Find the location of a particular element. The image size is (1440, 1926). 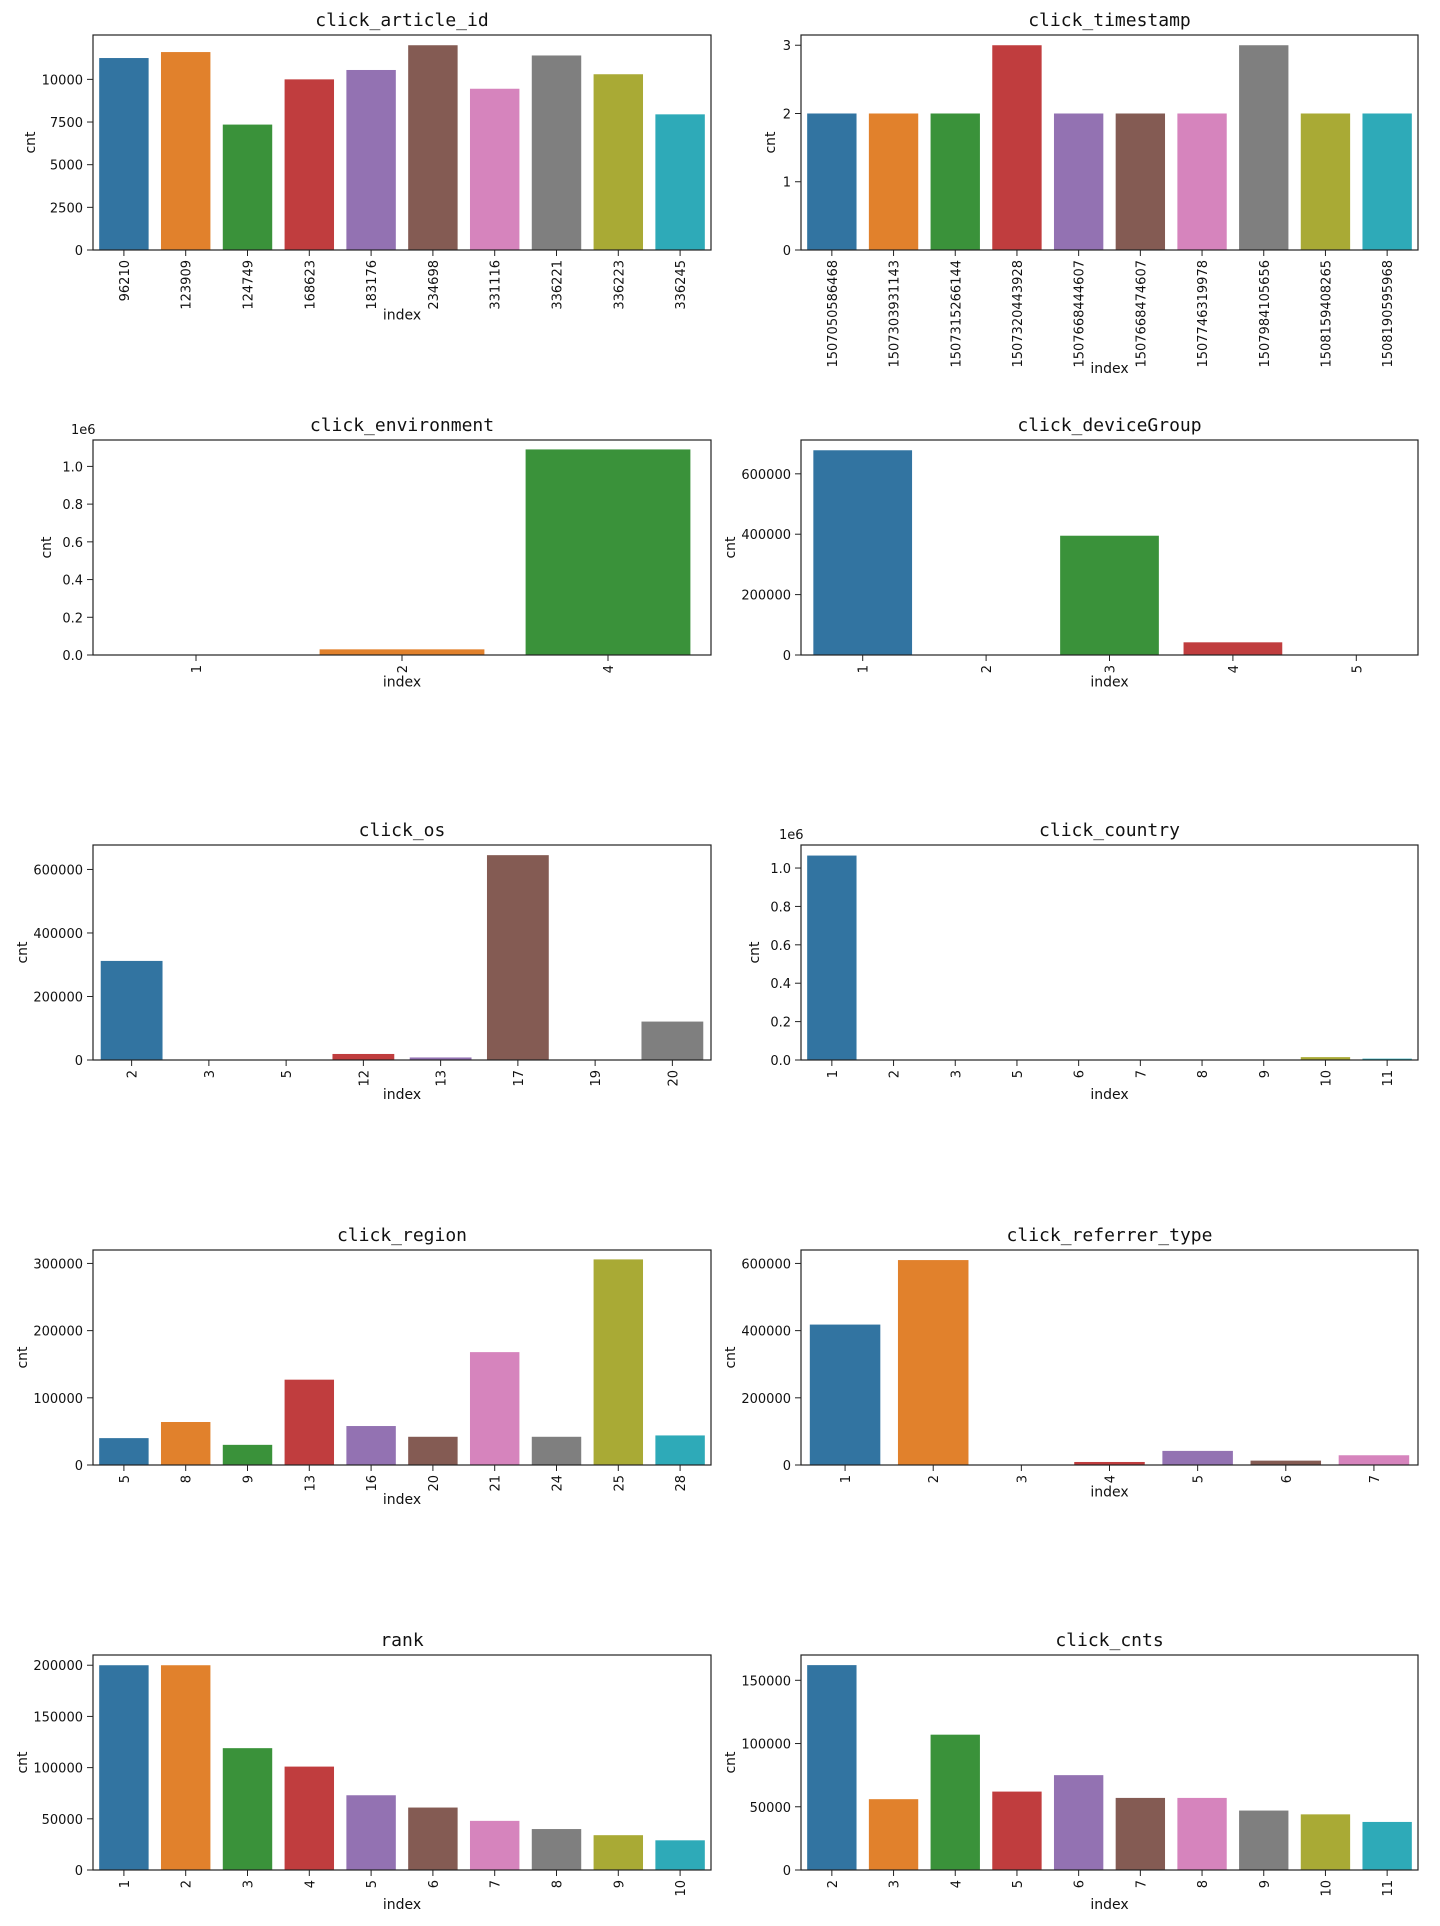

y-tick-label: 7500 is located at coordinates (66, 123).